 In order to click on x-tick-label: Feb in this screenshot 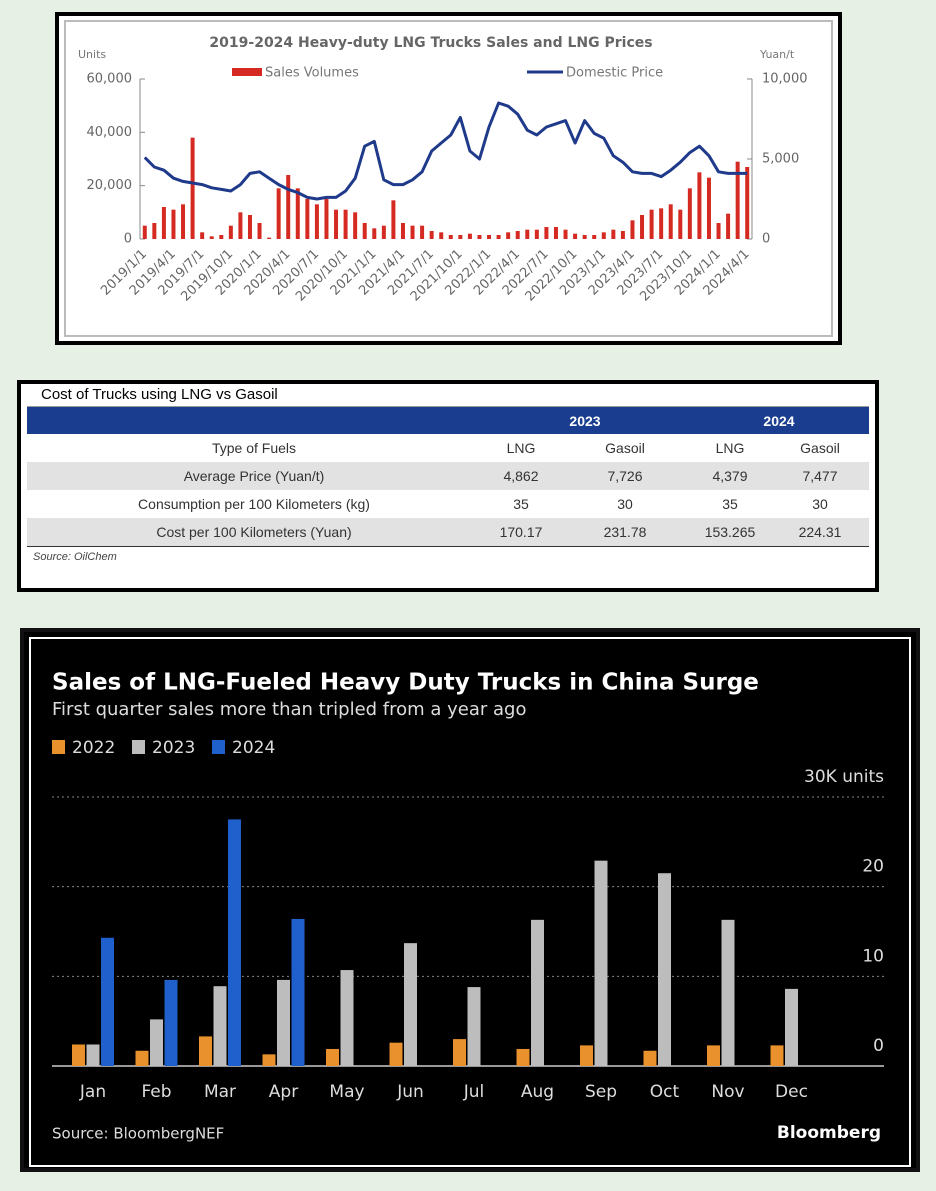, I will do `click(156, 1092)`.